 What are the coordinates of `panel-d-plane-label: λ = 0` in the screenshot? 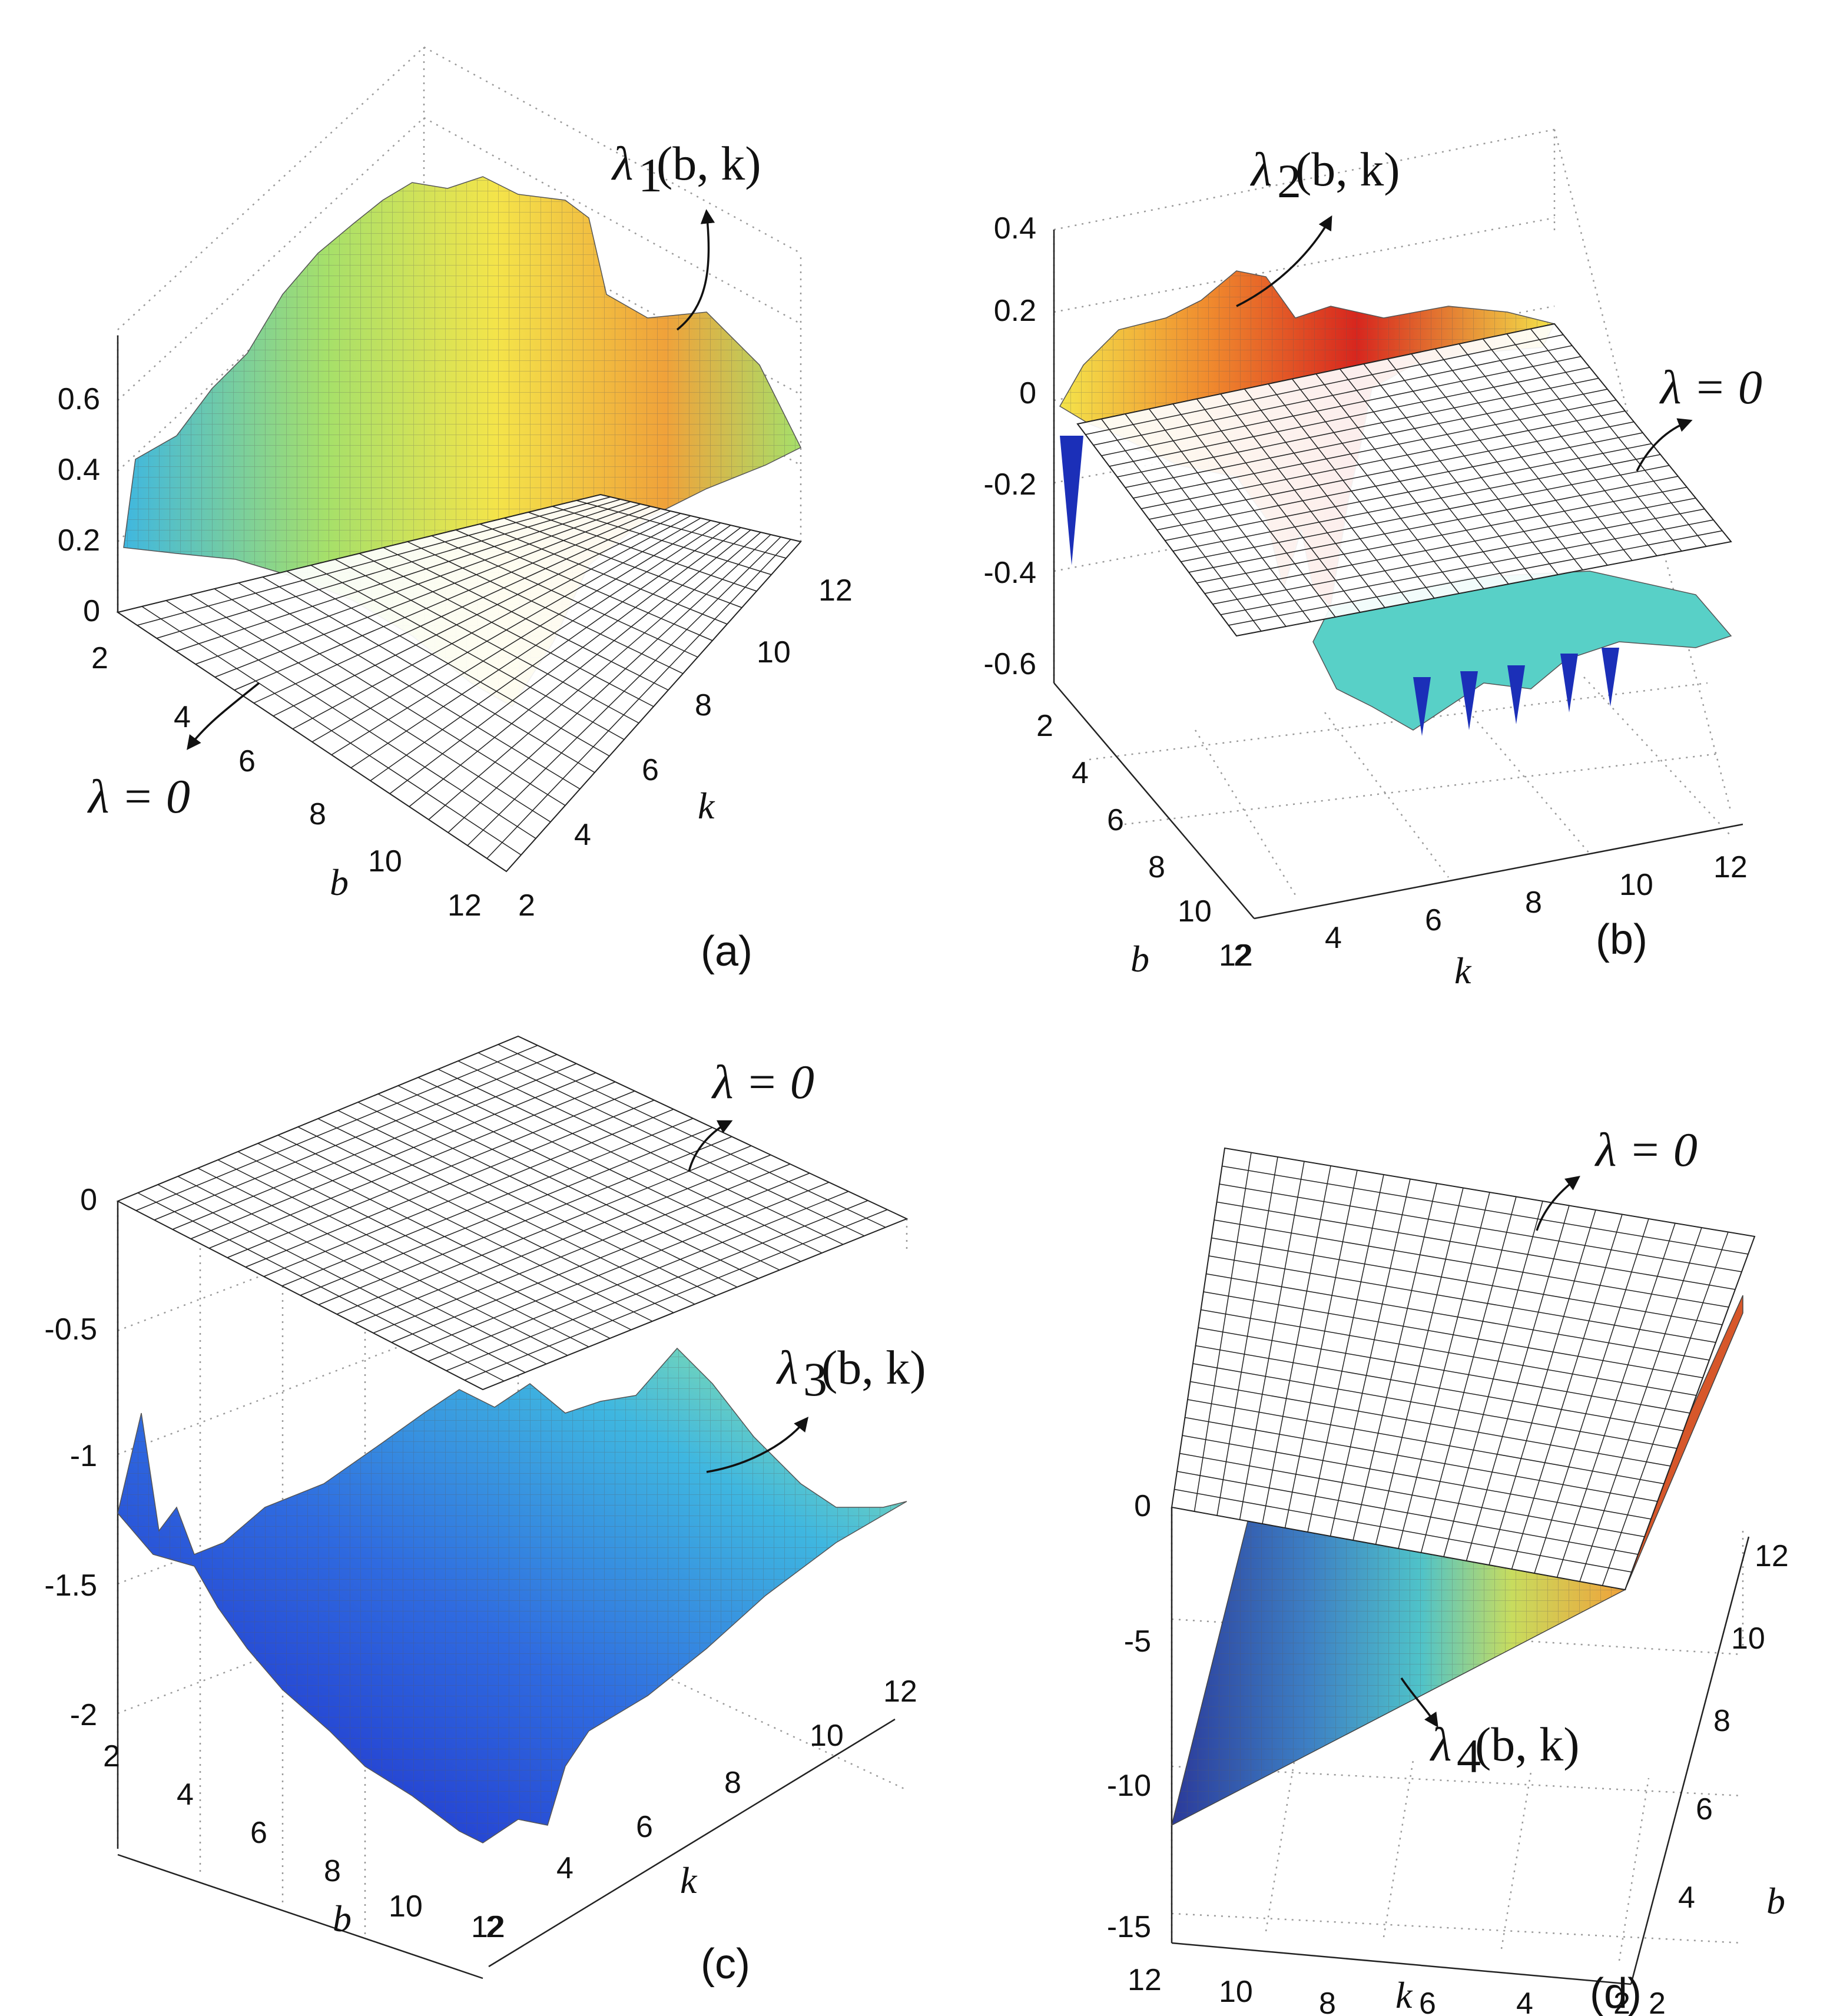 It's located at (1646, 1149).